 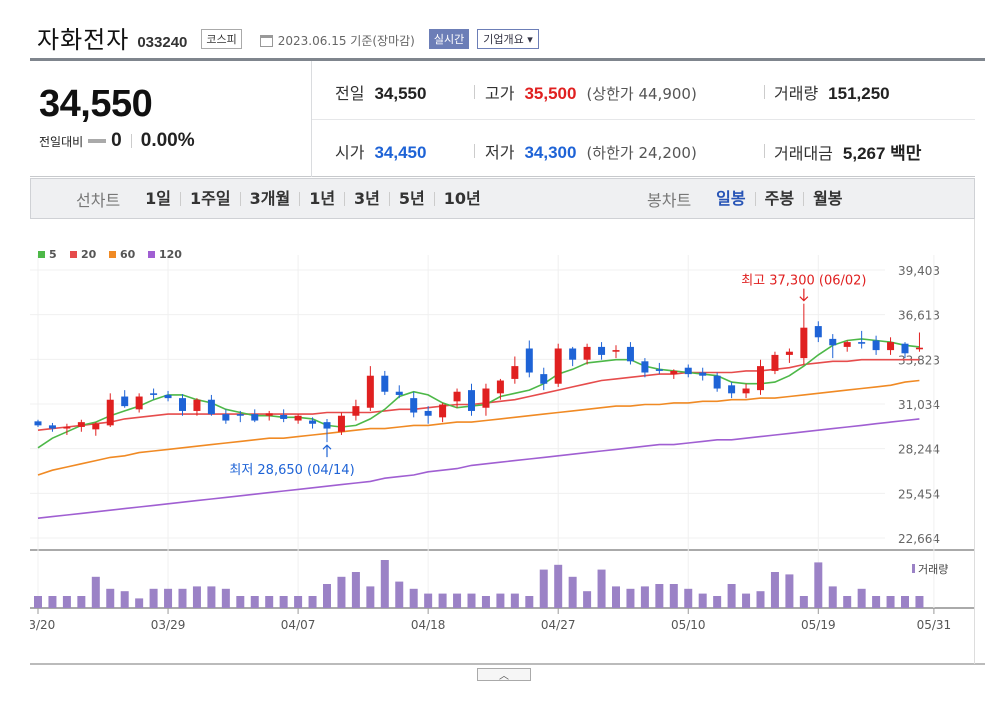 What do you see at coordinates (411, 198) in the screenshot?
I see `period-5y: 5년` at bounding box center [411, 198].